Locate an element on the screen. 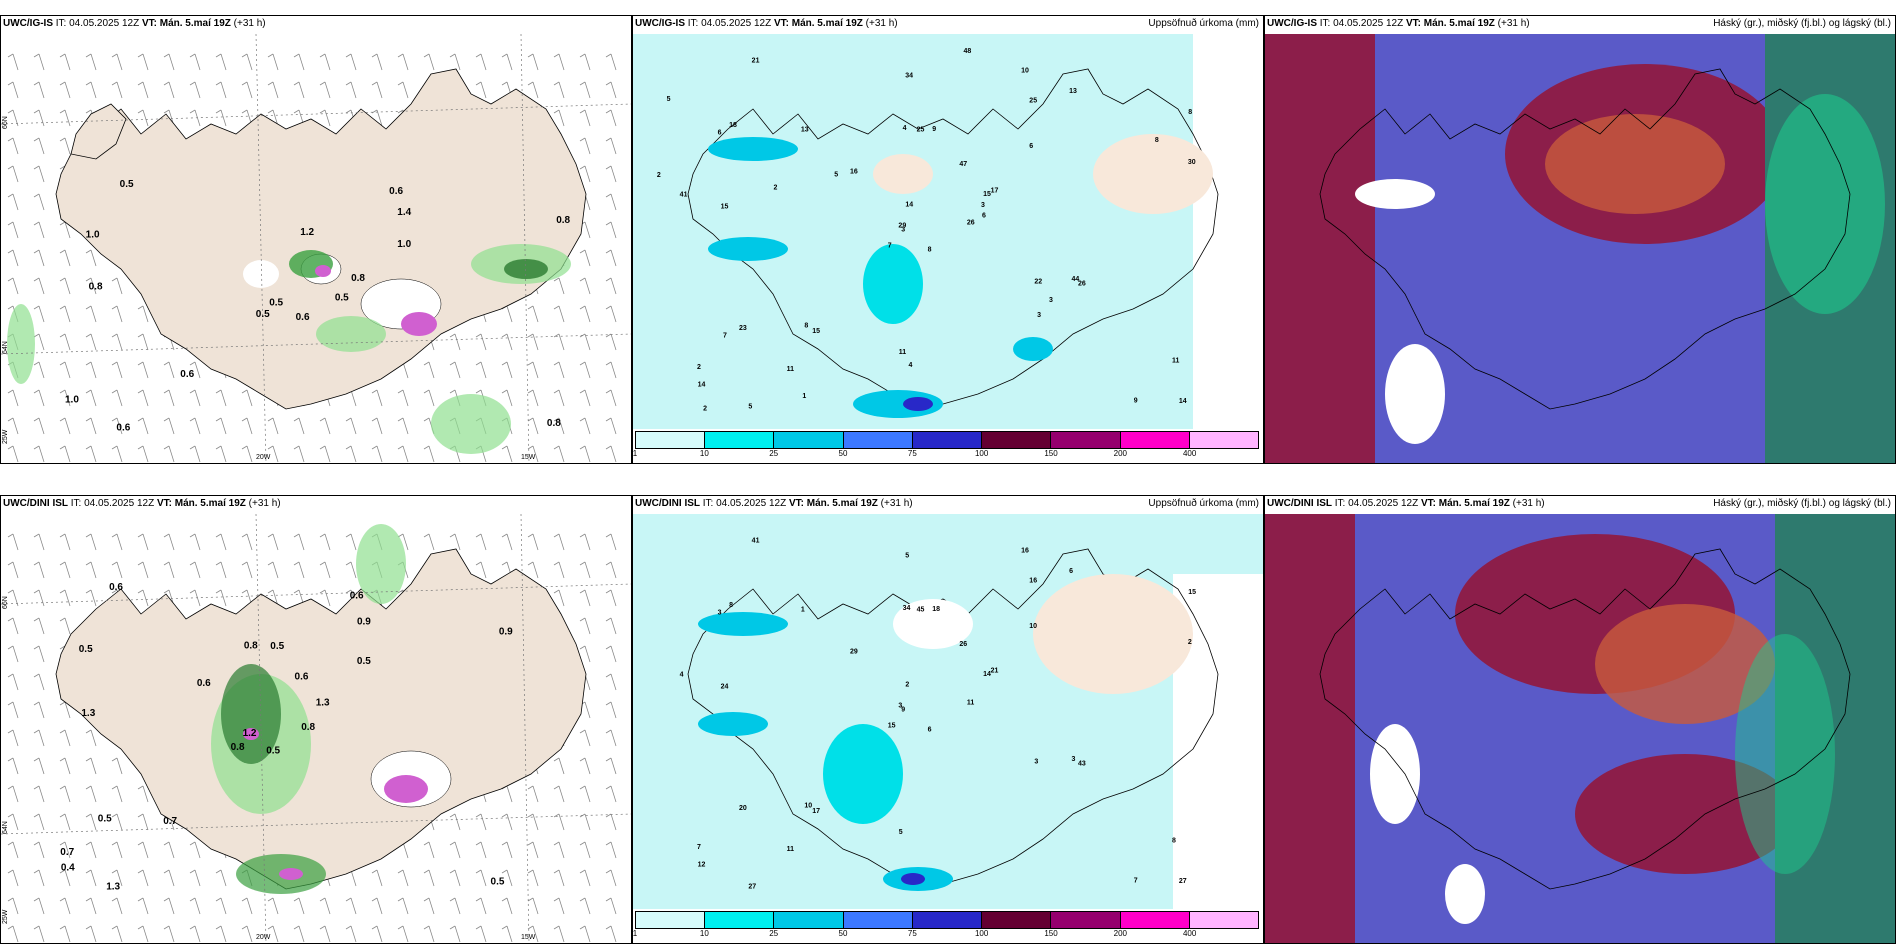 The image size is (1900, 950). model-name: UWC/DINI ISL is located at coordinates (1299, 503).